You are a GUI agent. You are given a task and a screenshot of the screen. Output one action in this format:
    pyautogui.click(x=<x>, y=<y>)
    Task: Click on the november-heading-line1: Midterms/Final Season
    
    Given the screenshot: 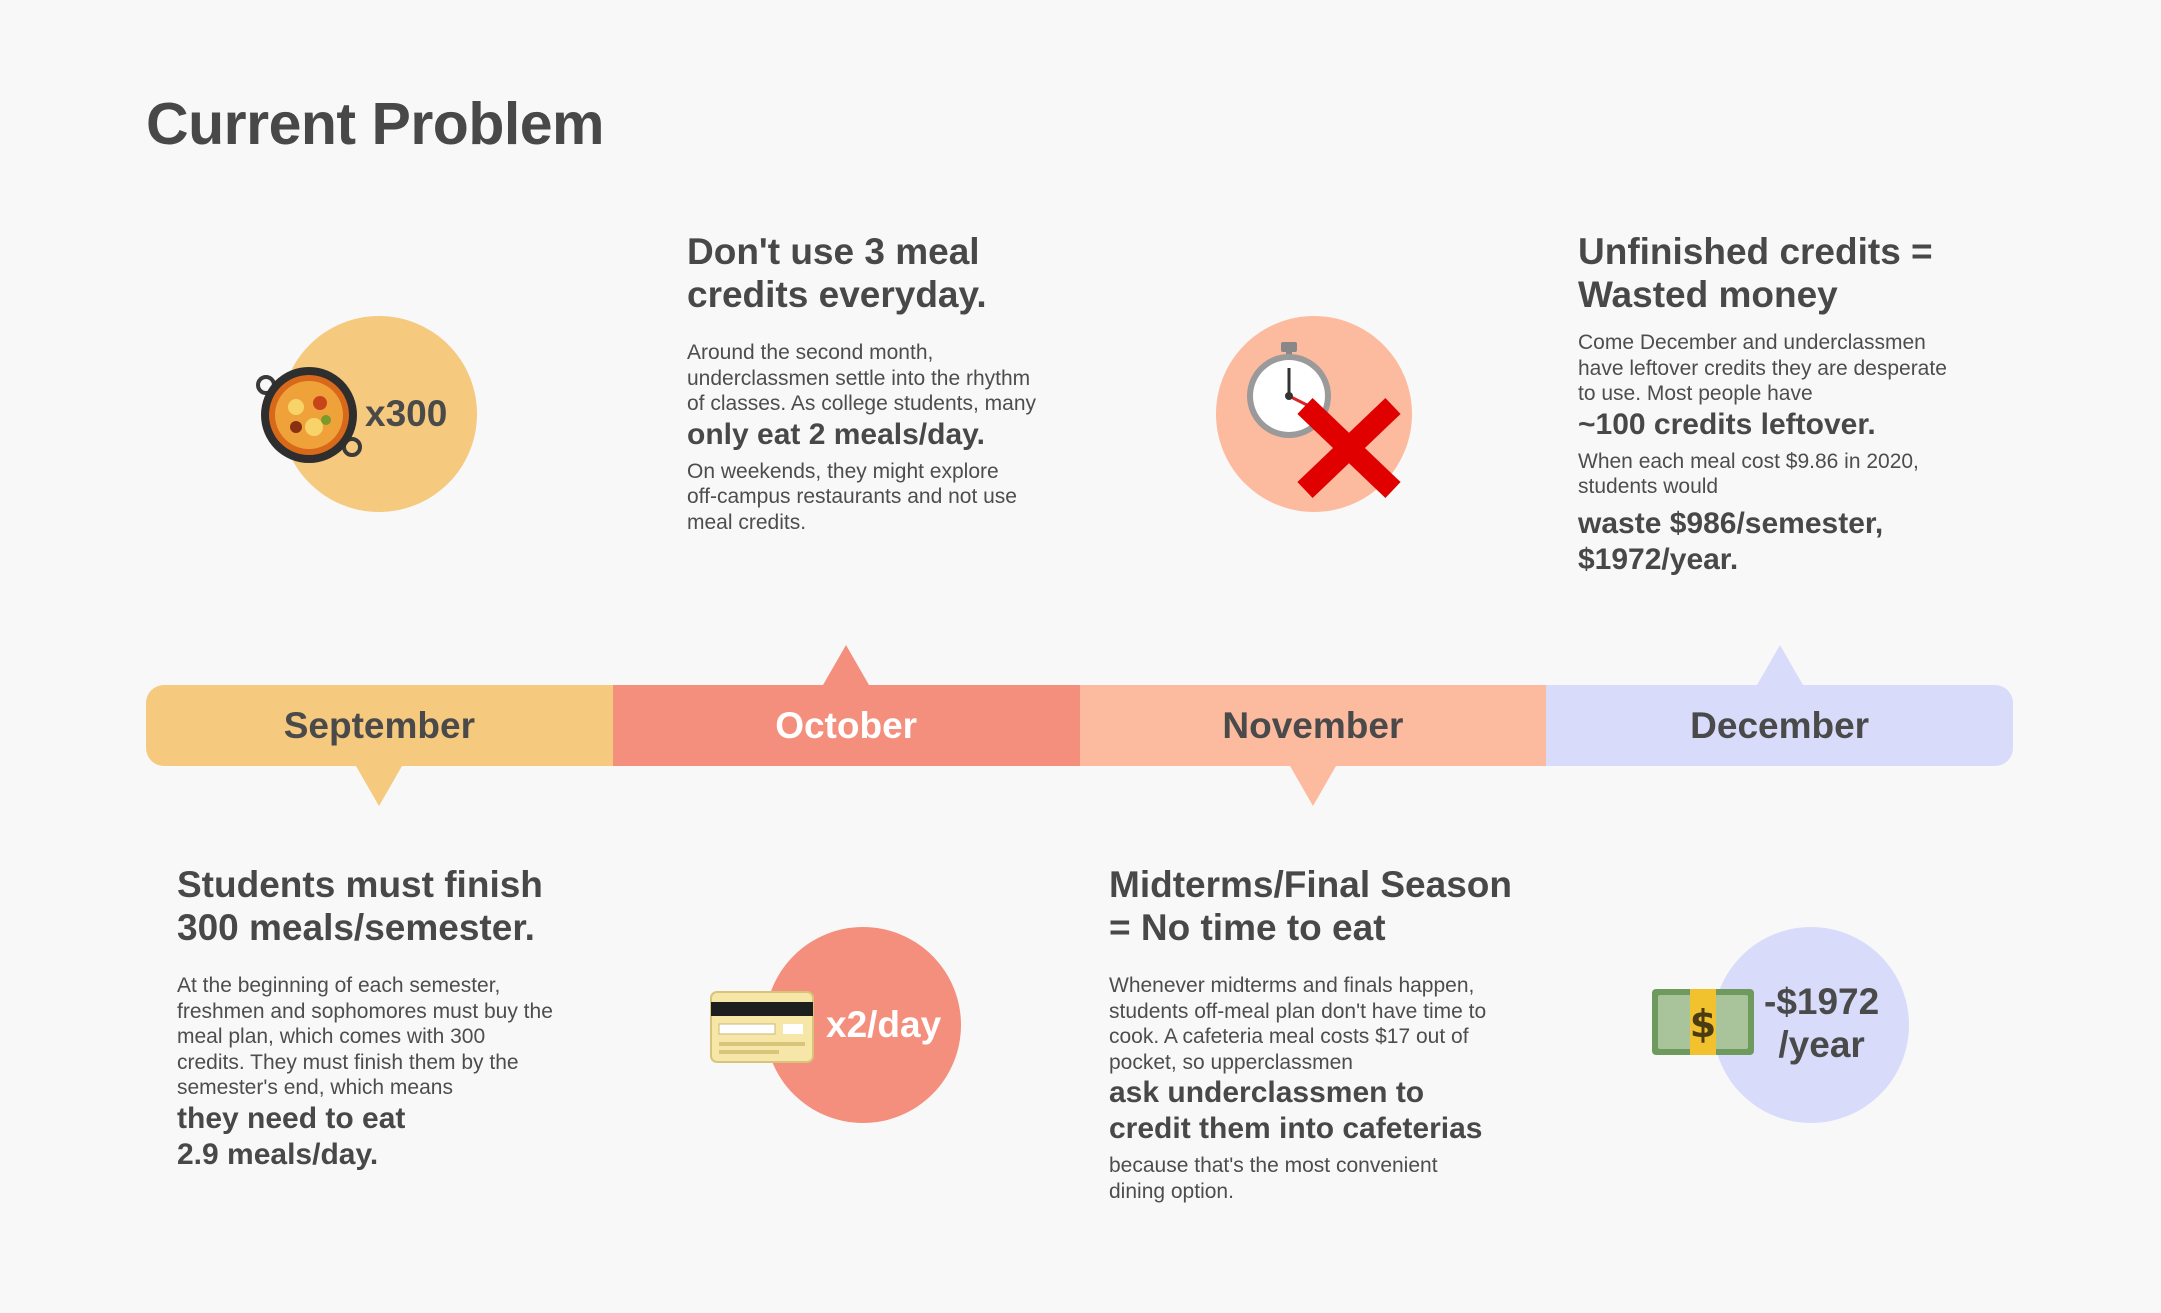 What is the action you would take?
    pyautogui.click(x=1310, y=884)
    